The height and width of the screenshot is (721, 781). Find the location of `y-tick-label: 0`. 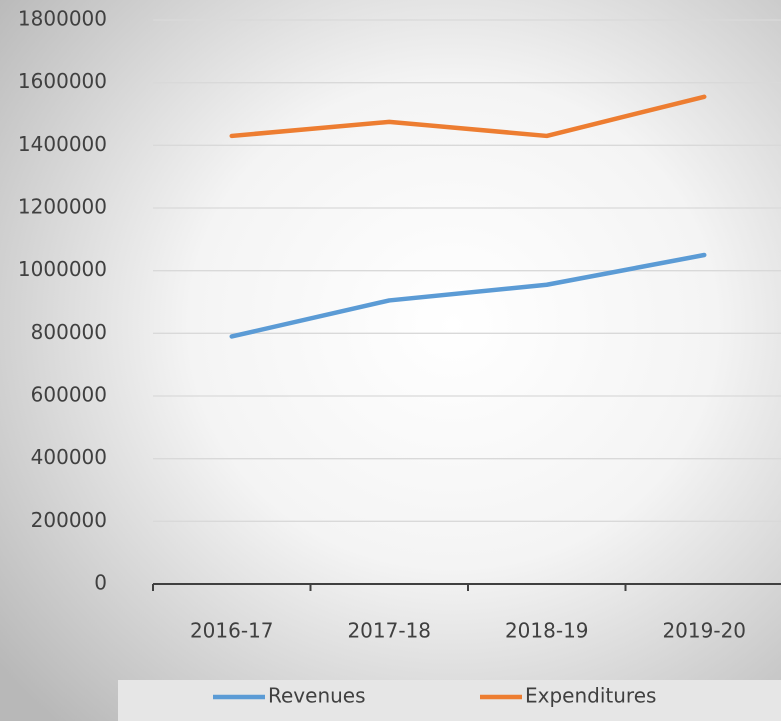

y-tick-label: 0 is located at coordinates (100, 583).